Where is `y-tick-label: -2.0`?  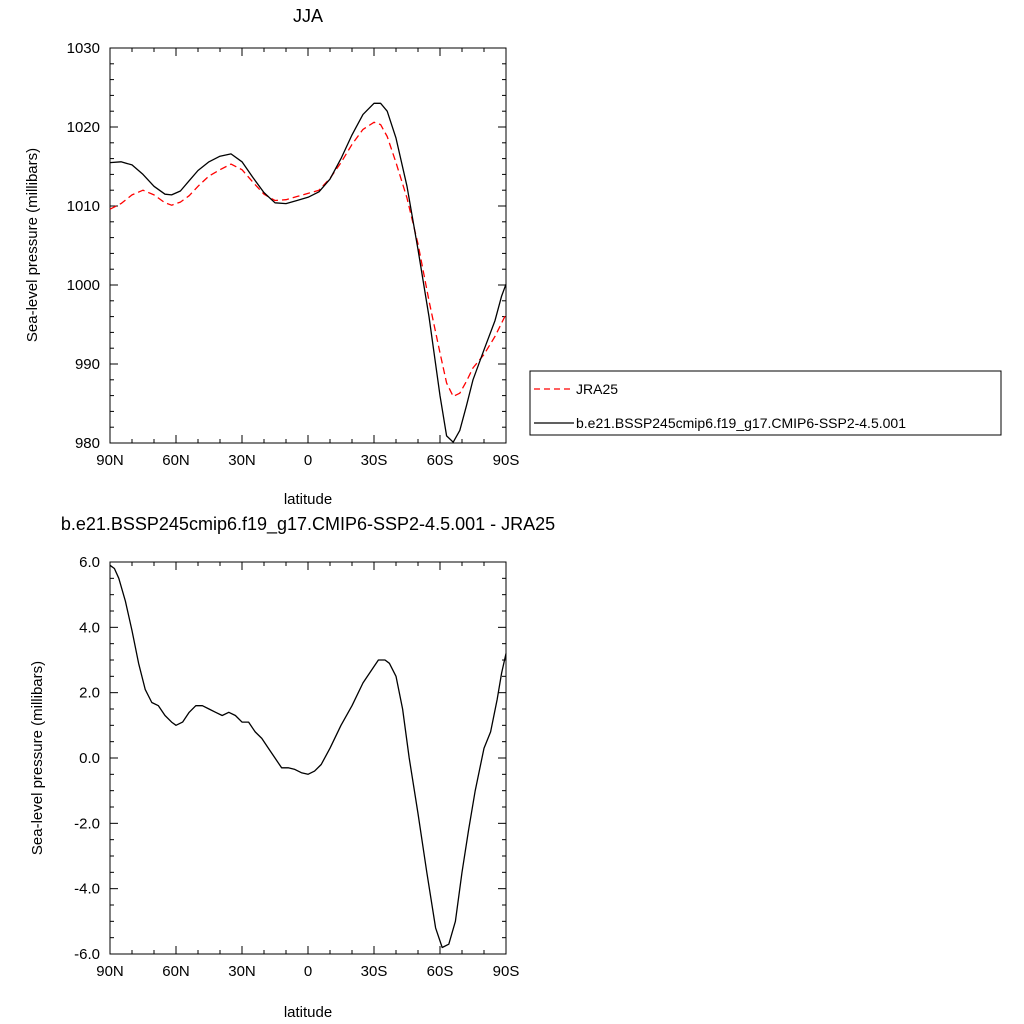
y-tick-label: -2.0 is located at coordinates (87, 823).